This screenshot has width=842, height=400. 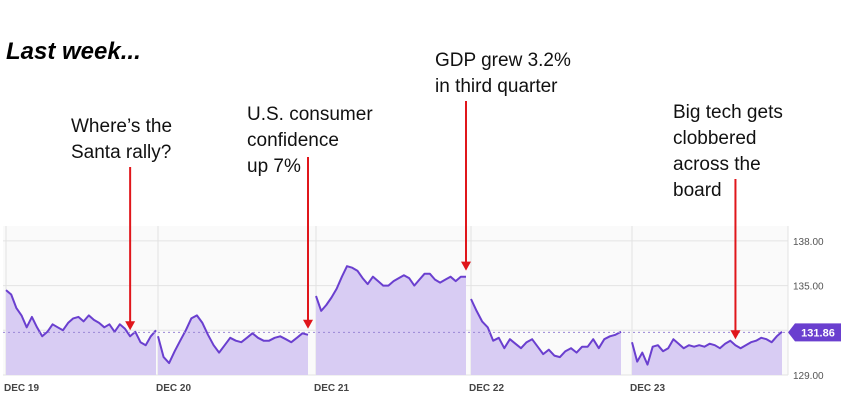 I want to click on current-value-badge, so click(x=818, y=332).